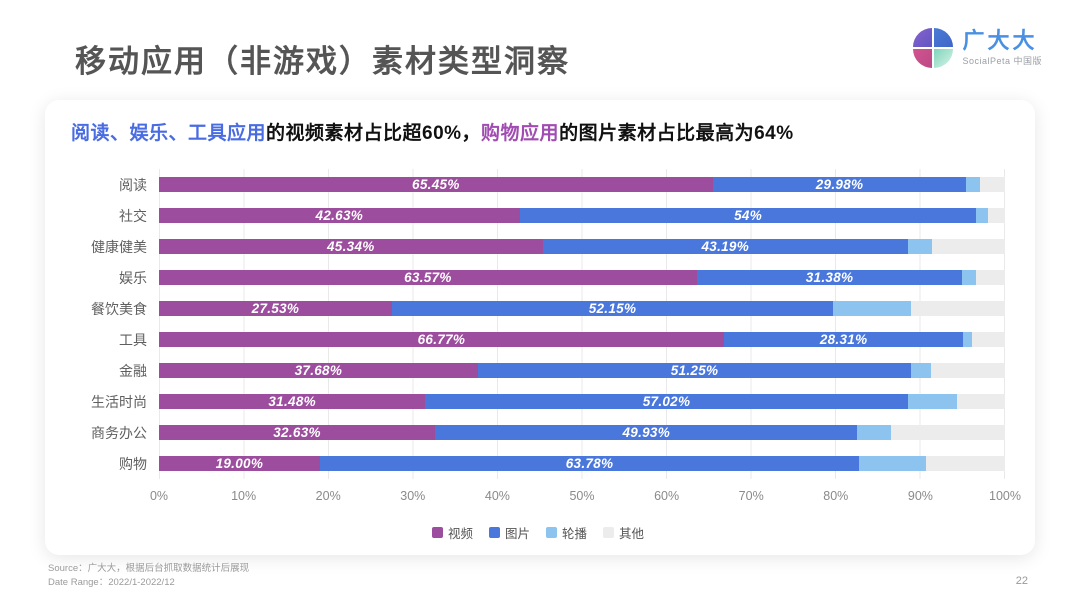 This screenshot has height=603, width=1080. I want to click on bar-segment-图片: 31.38%, so click(829, 277).